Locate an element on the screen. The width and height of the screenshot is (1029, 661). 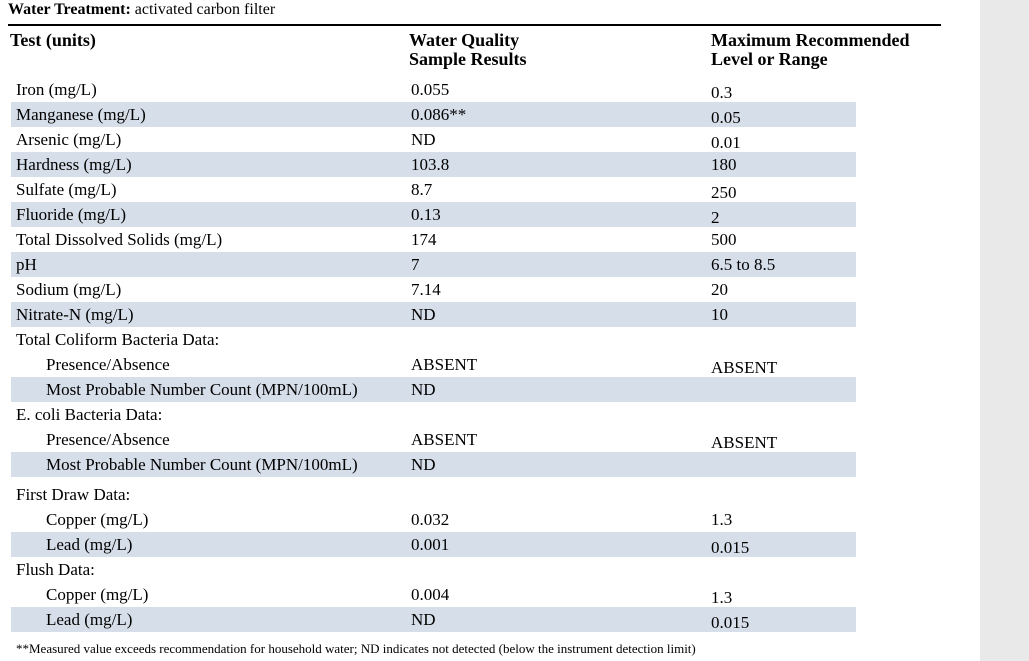
max-level: 0.3 is located at coordinates (722, 92).